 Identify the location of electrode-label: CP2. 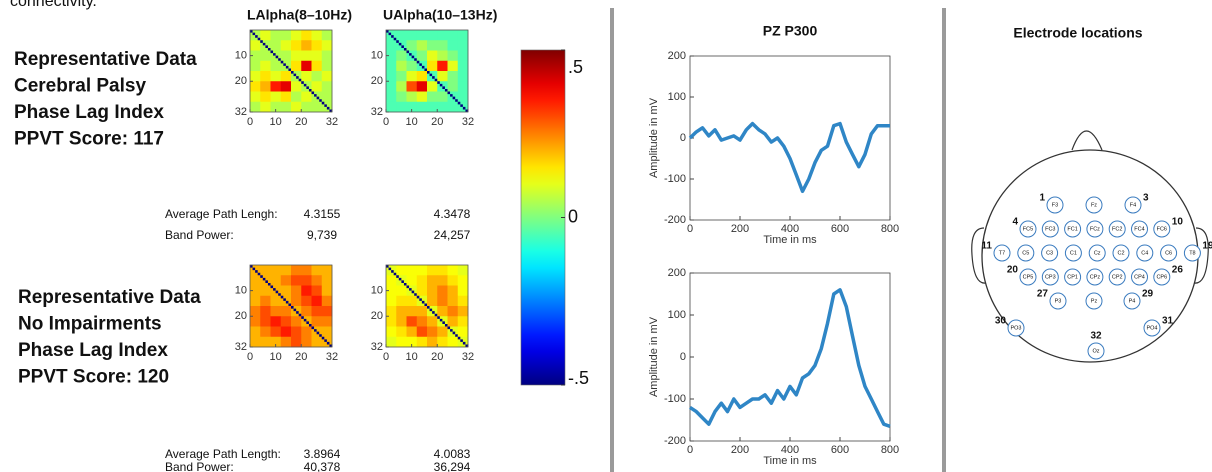
(1117, 277).